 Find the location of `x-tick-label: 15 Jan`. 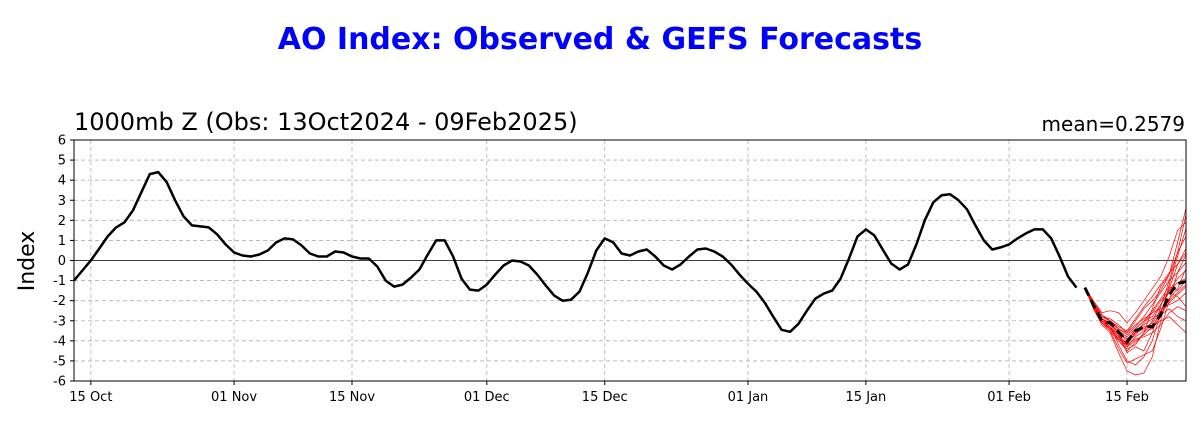

x-tick-label: 15 Jan is located at coordinates (866, 397).